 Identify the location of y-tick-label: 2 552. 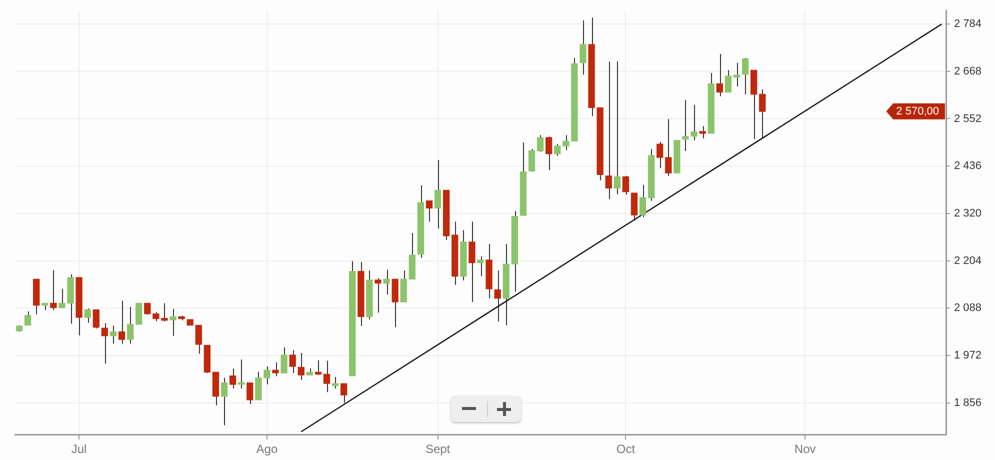
(968, 118).